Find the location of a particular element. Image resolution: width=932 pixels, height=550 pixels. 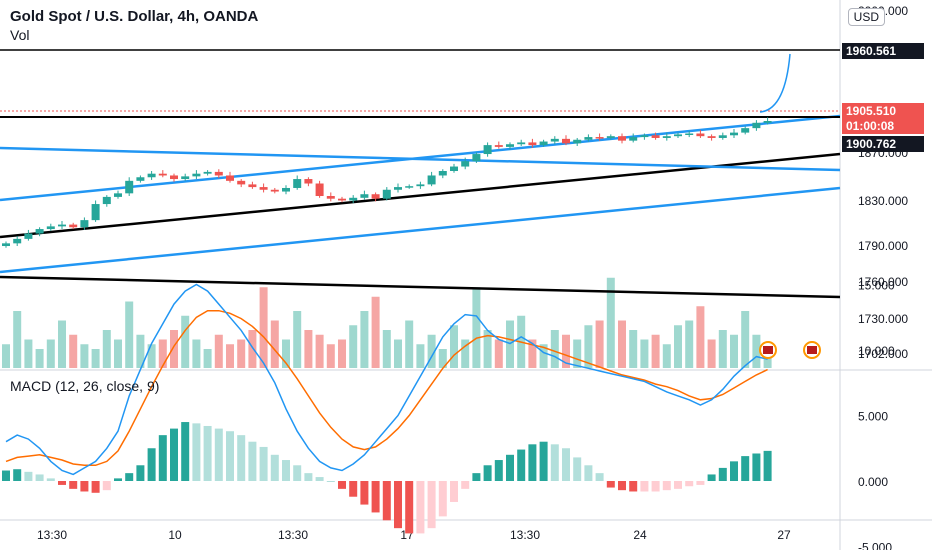

price-tick-label: 1730.000 is located at coordinates (883, 319).